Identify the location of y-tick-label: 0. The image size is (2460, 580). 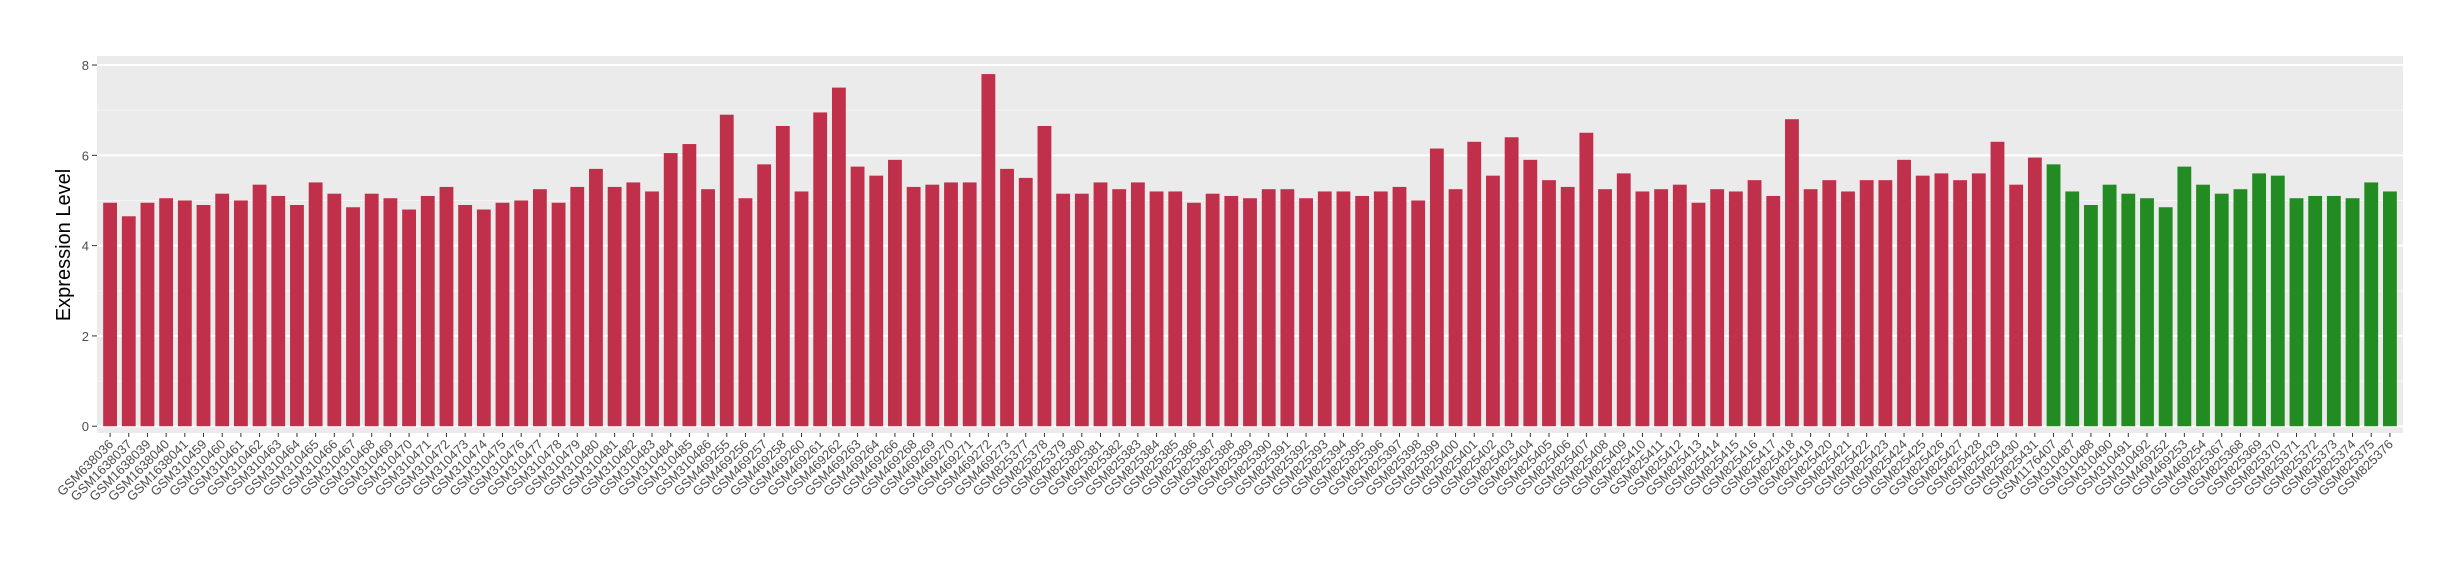
(85, 426).